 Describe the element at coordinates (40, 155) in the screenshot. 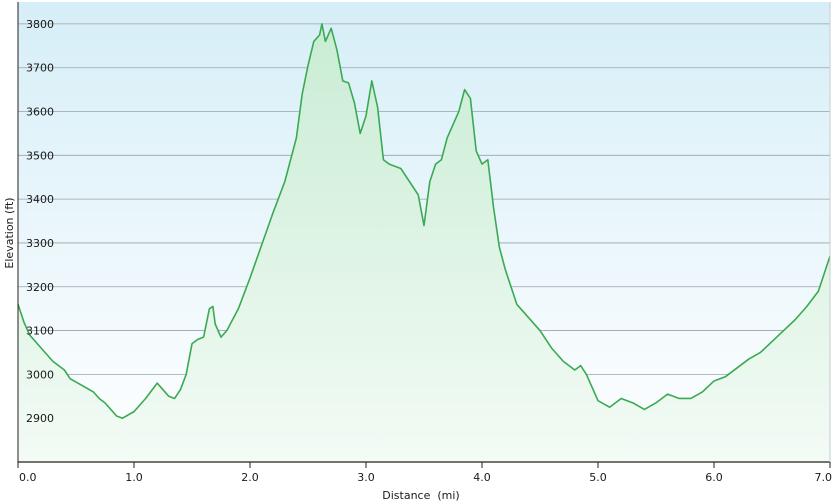

I see `y-tick-label: 3500` at that location.